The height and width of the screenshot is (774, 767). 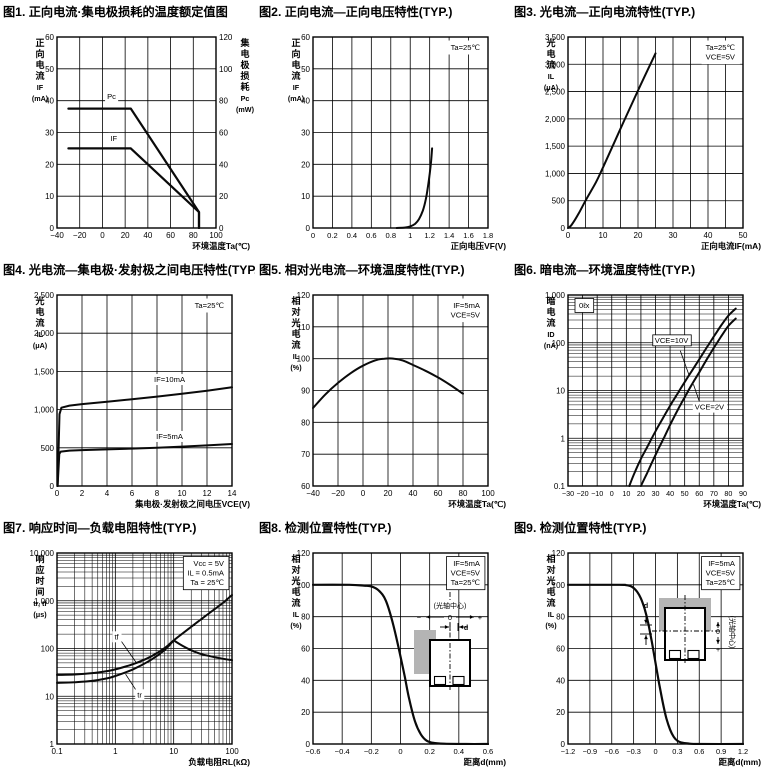 I want to click on svg-text: (nA), so click(x=551, y=345).